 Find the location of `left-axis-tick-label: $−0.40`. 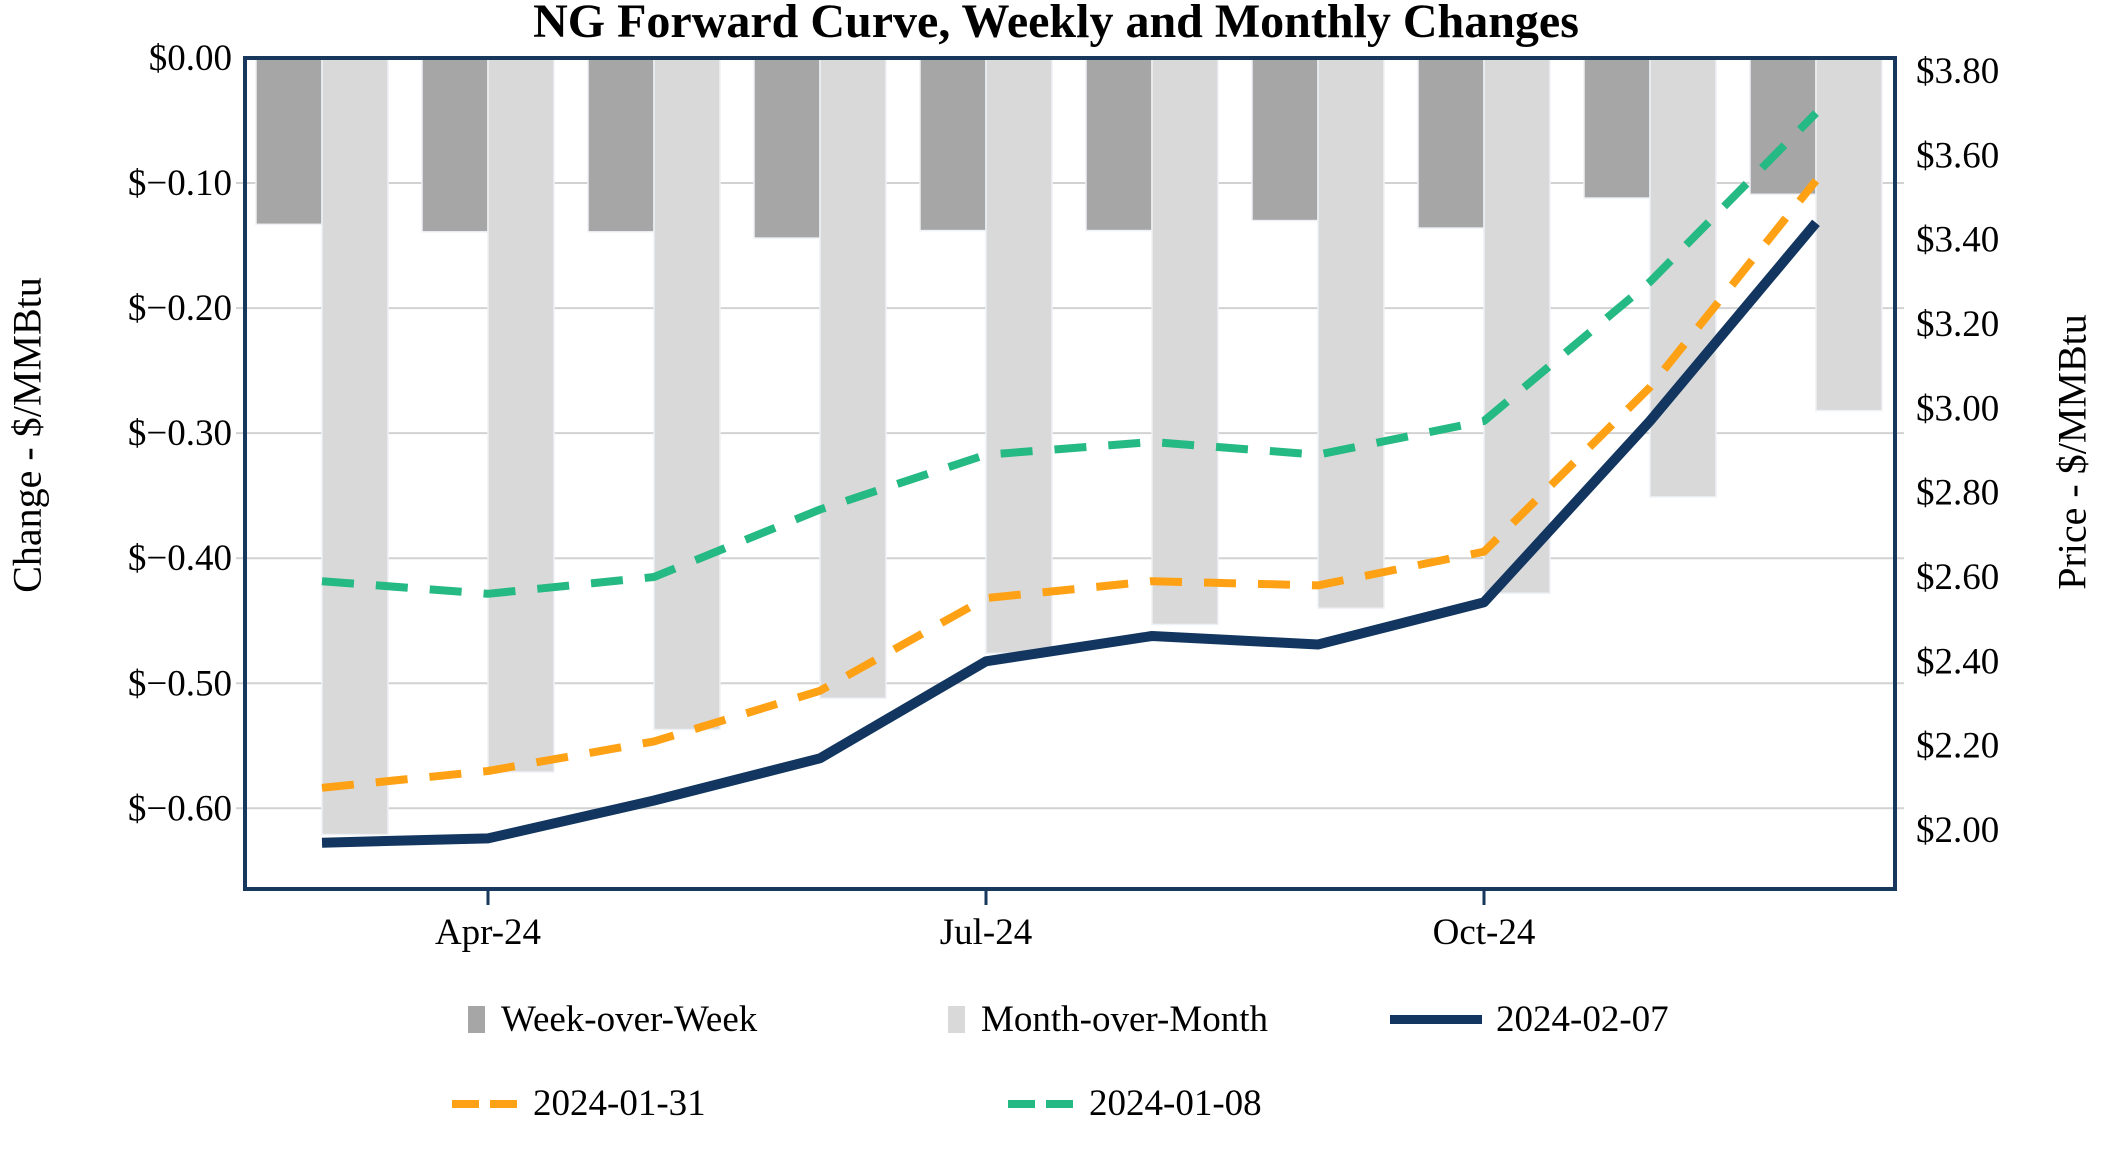

left-axis-tick-label: $−0.40 is located at coordinates (180, 558).